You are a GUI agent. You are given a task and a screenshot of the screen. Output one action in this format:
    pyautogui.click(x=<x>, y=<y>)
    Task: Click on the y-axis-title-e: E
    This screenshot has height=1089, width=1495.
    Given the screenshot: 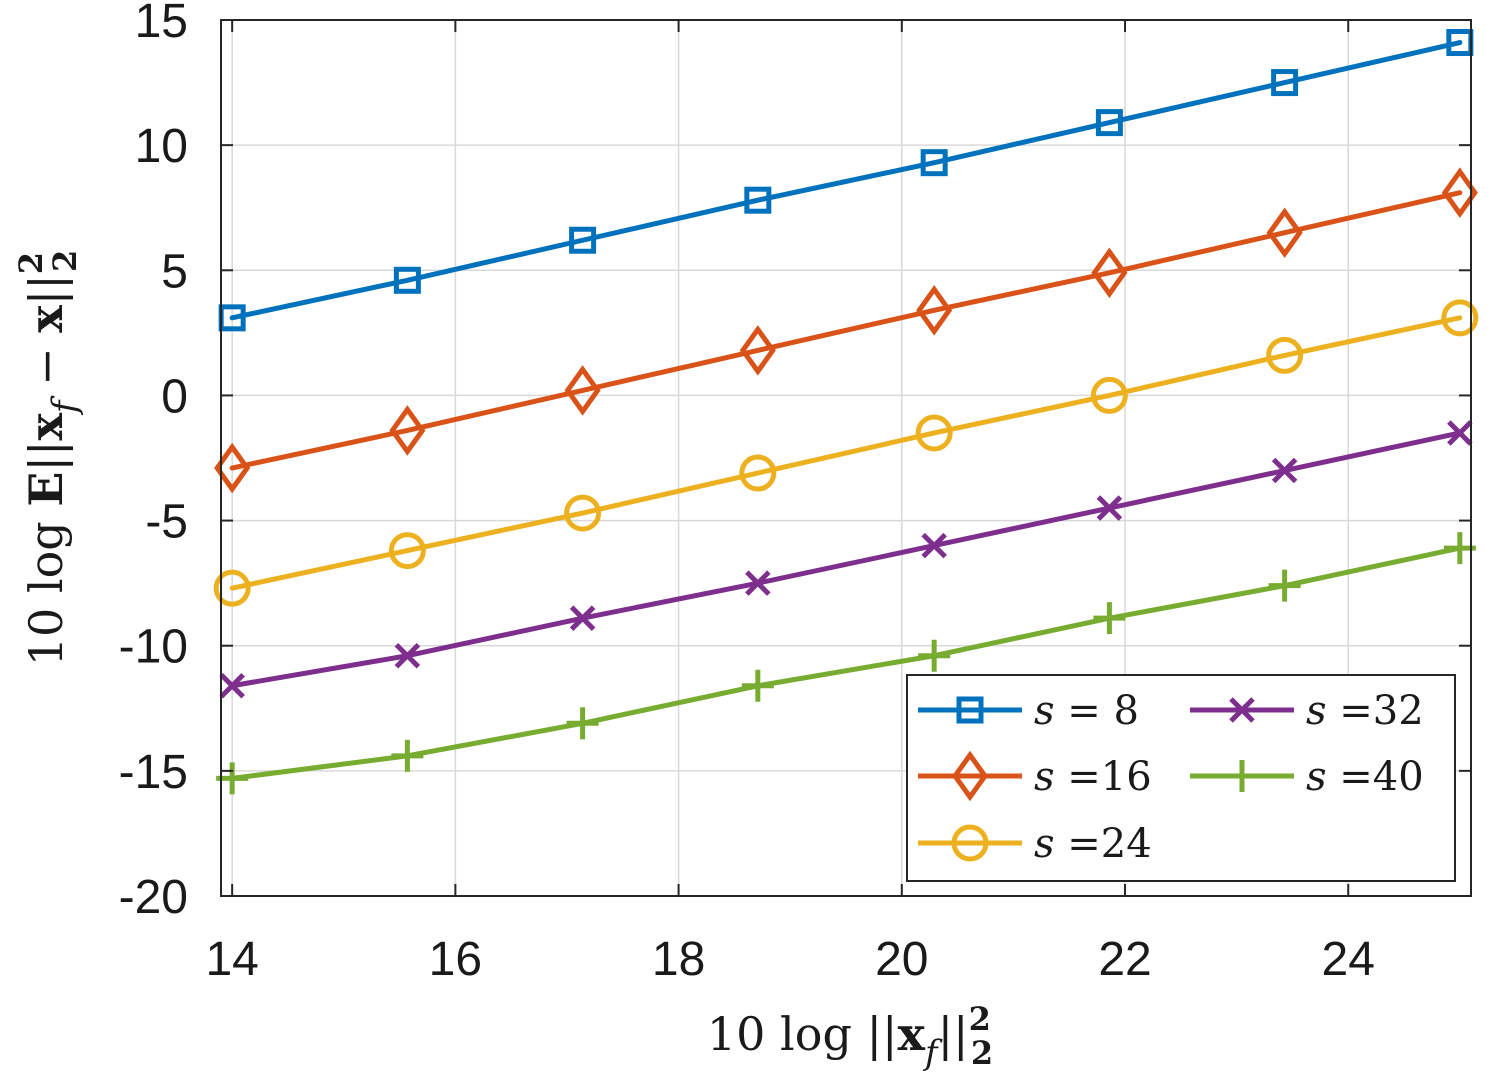 What is the action you would take?
    pyautogui.click(x=46, y=489)
    